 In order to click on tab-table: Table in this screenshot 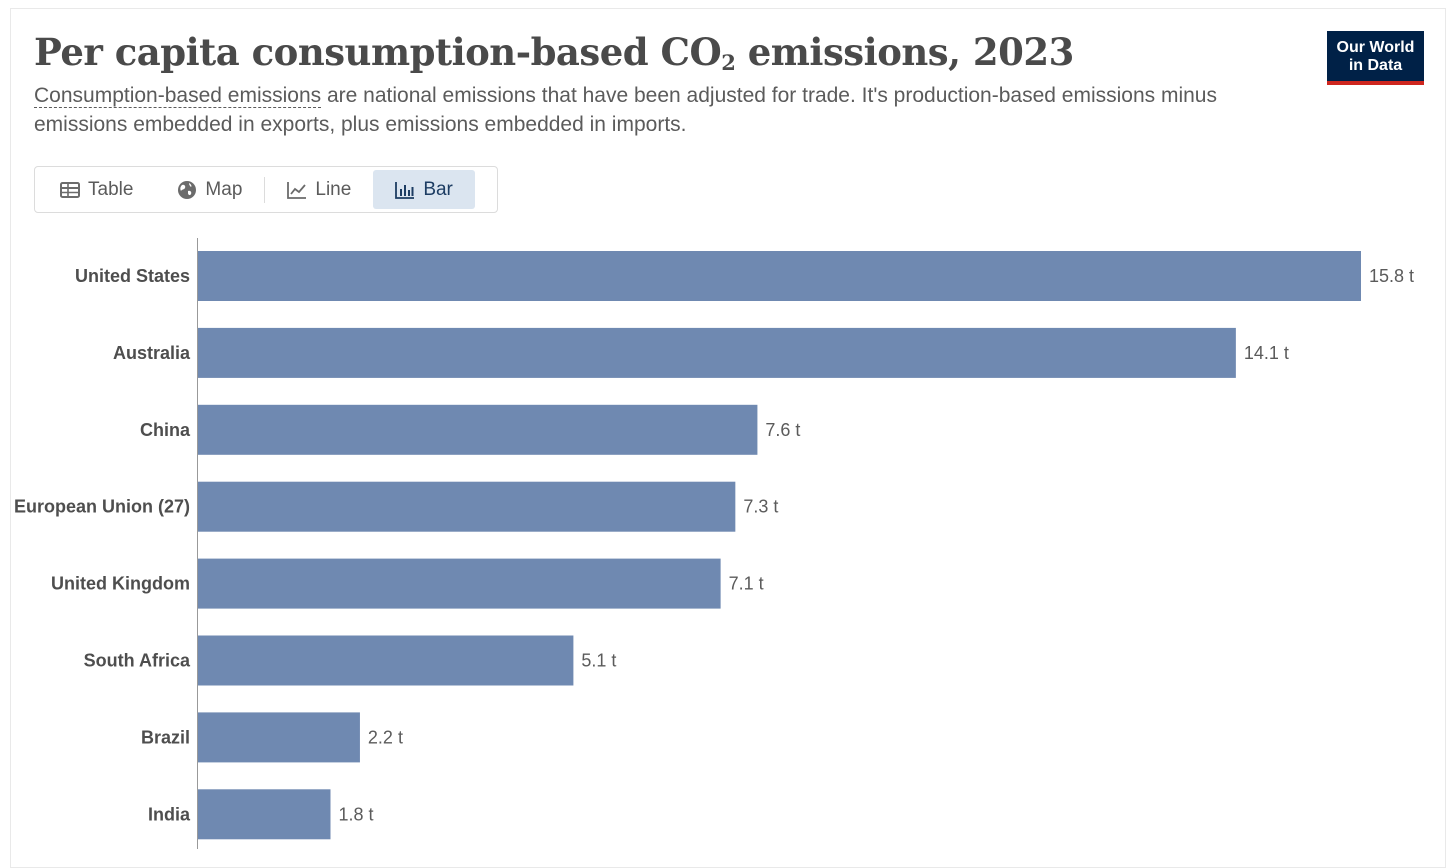, I will do `click(96, 189)`.